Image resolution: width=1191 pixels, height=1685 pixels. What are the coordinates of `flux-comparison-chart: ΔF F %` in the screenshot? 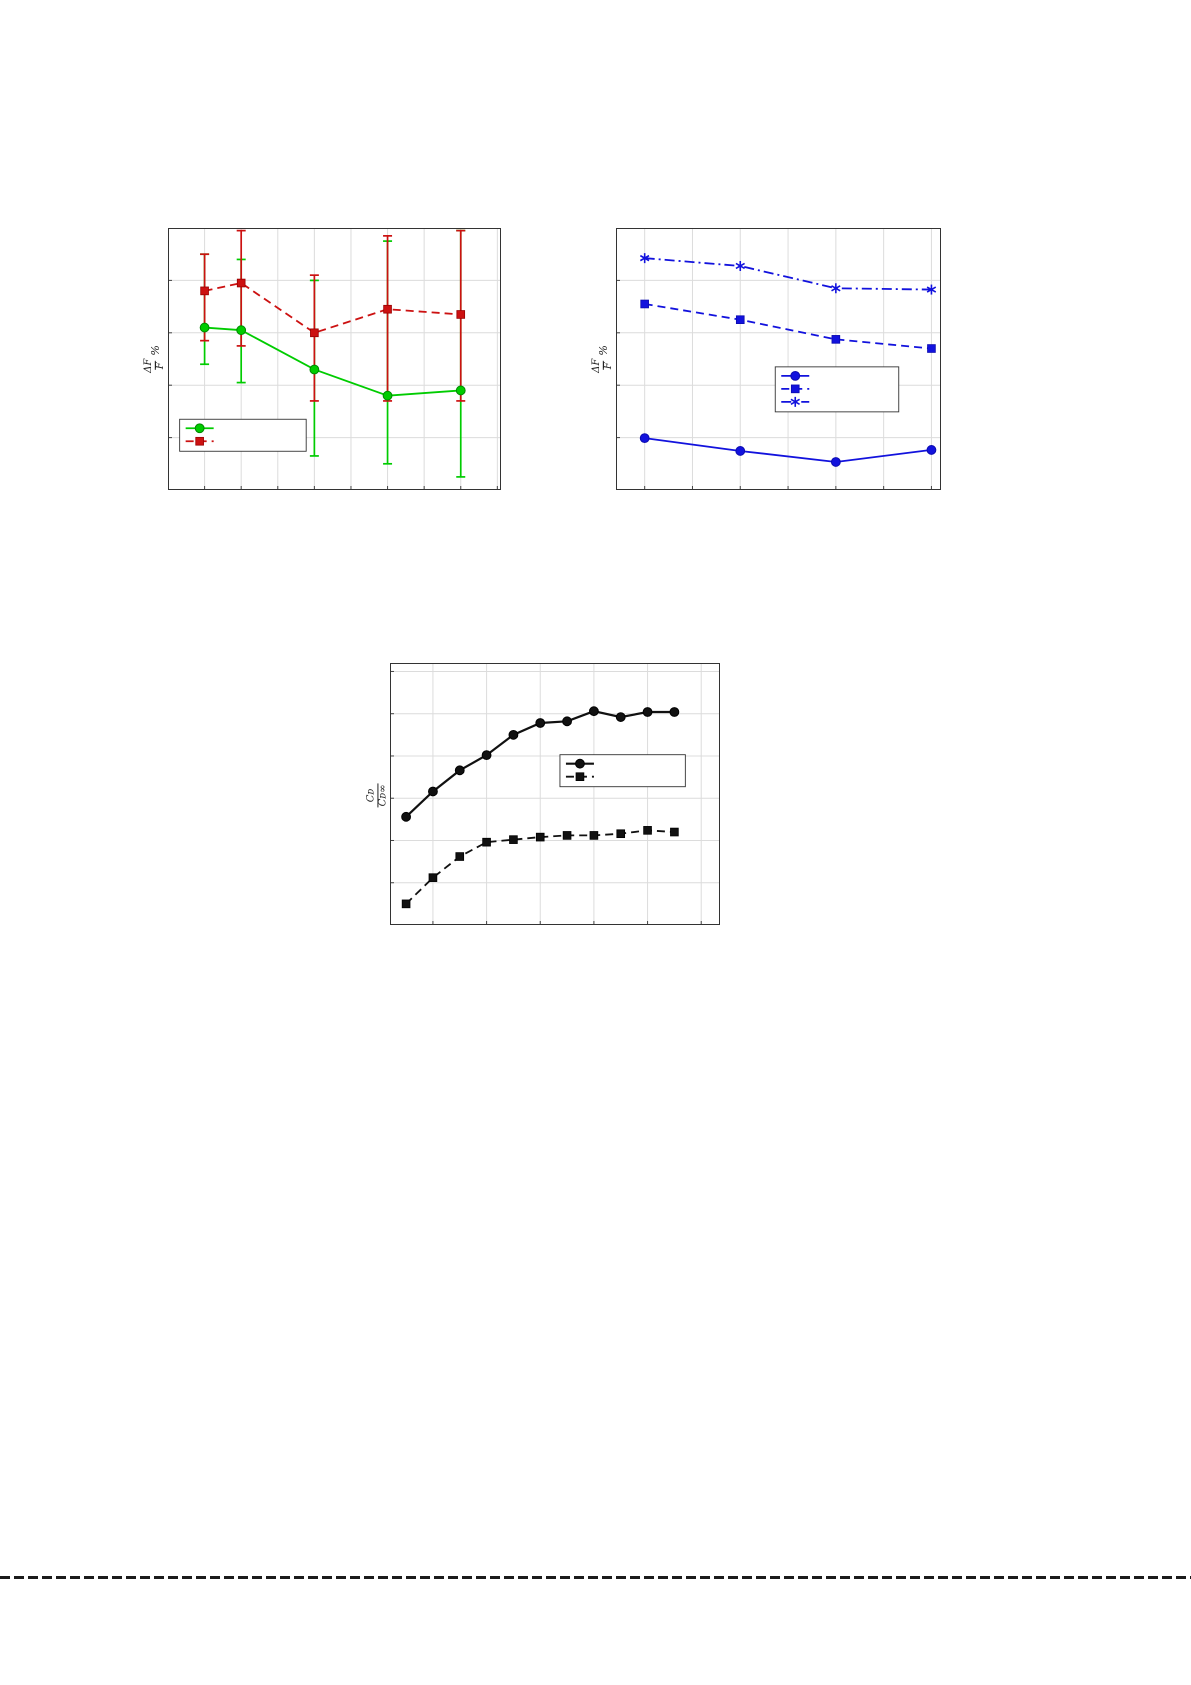 It's located at (765, 359).